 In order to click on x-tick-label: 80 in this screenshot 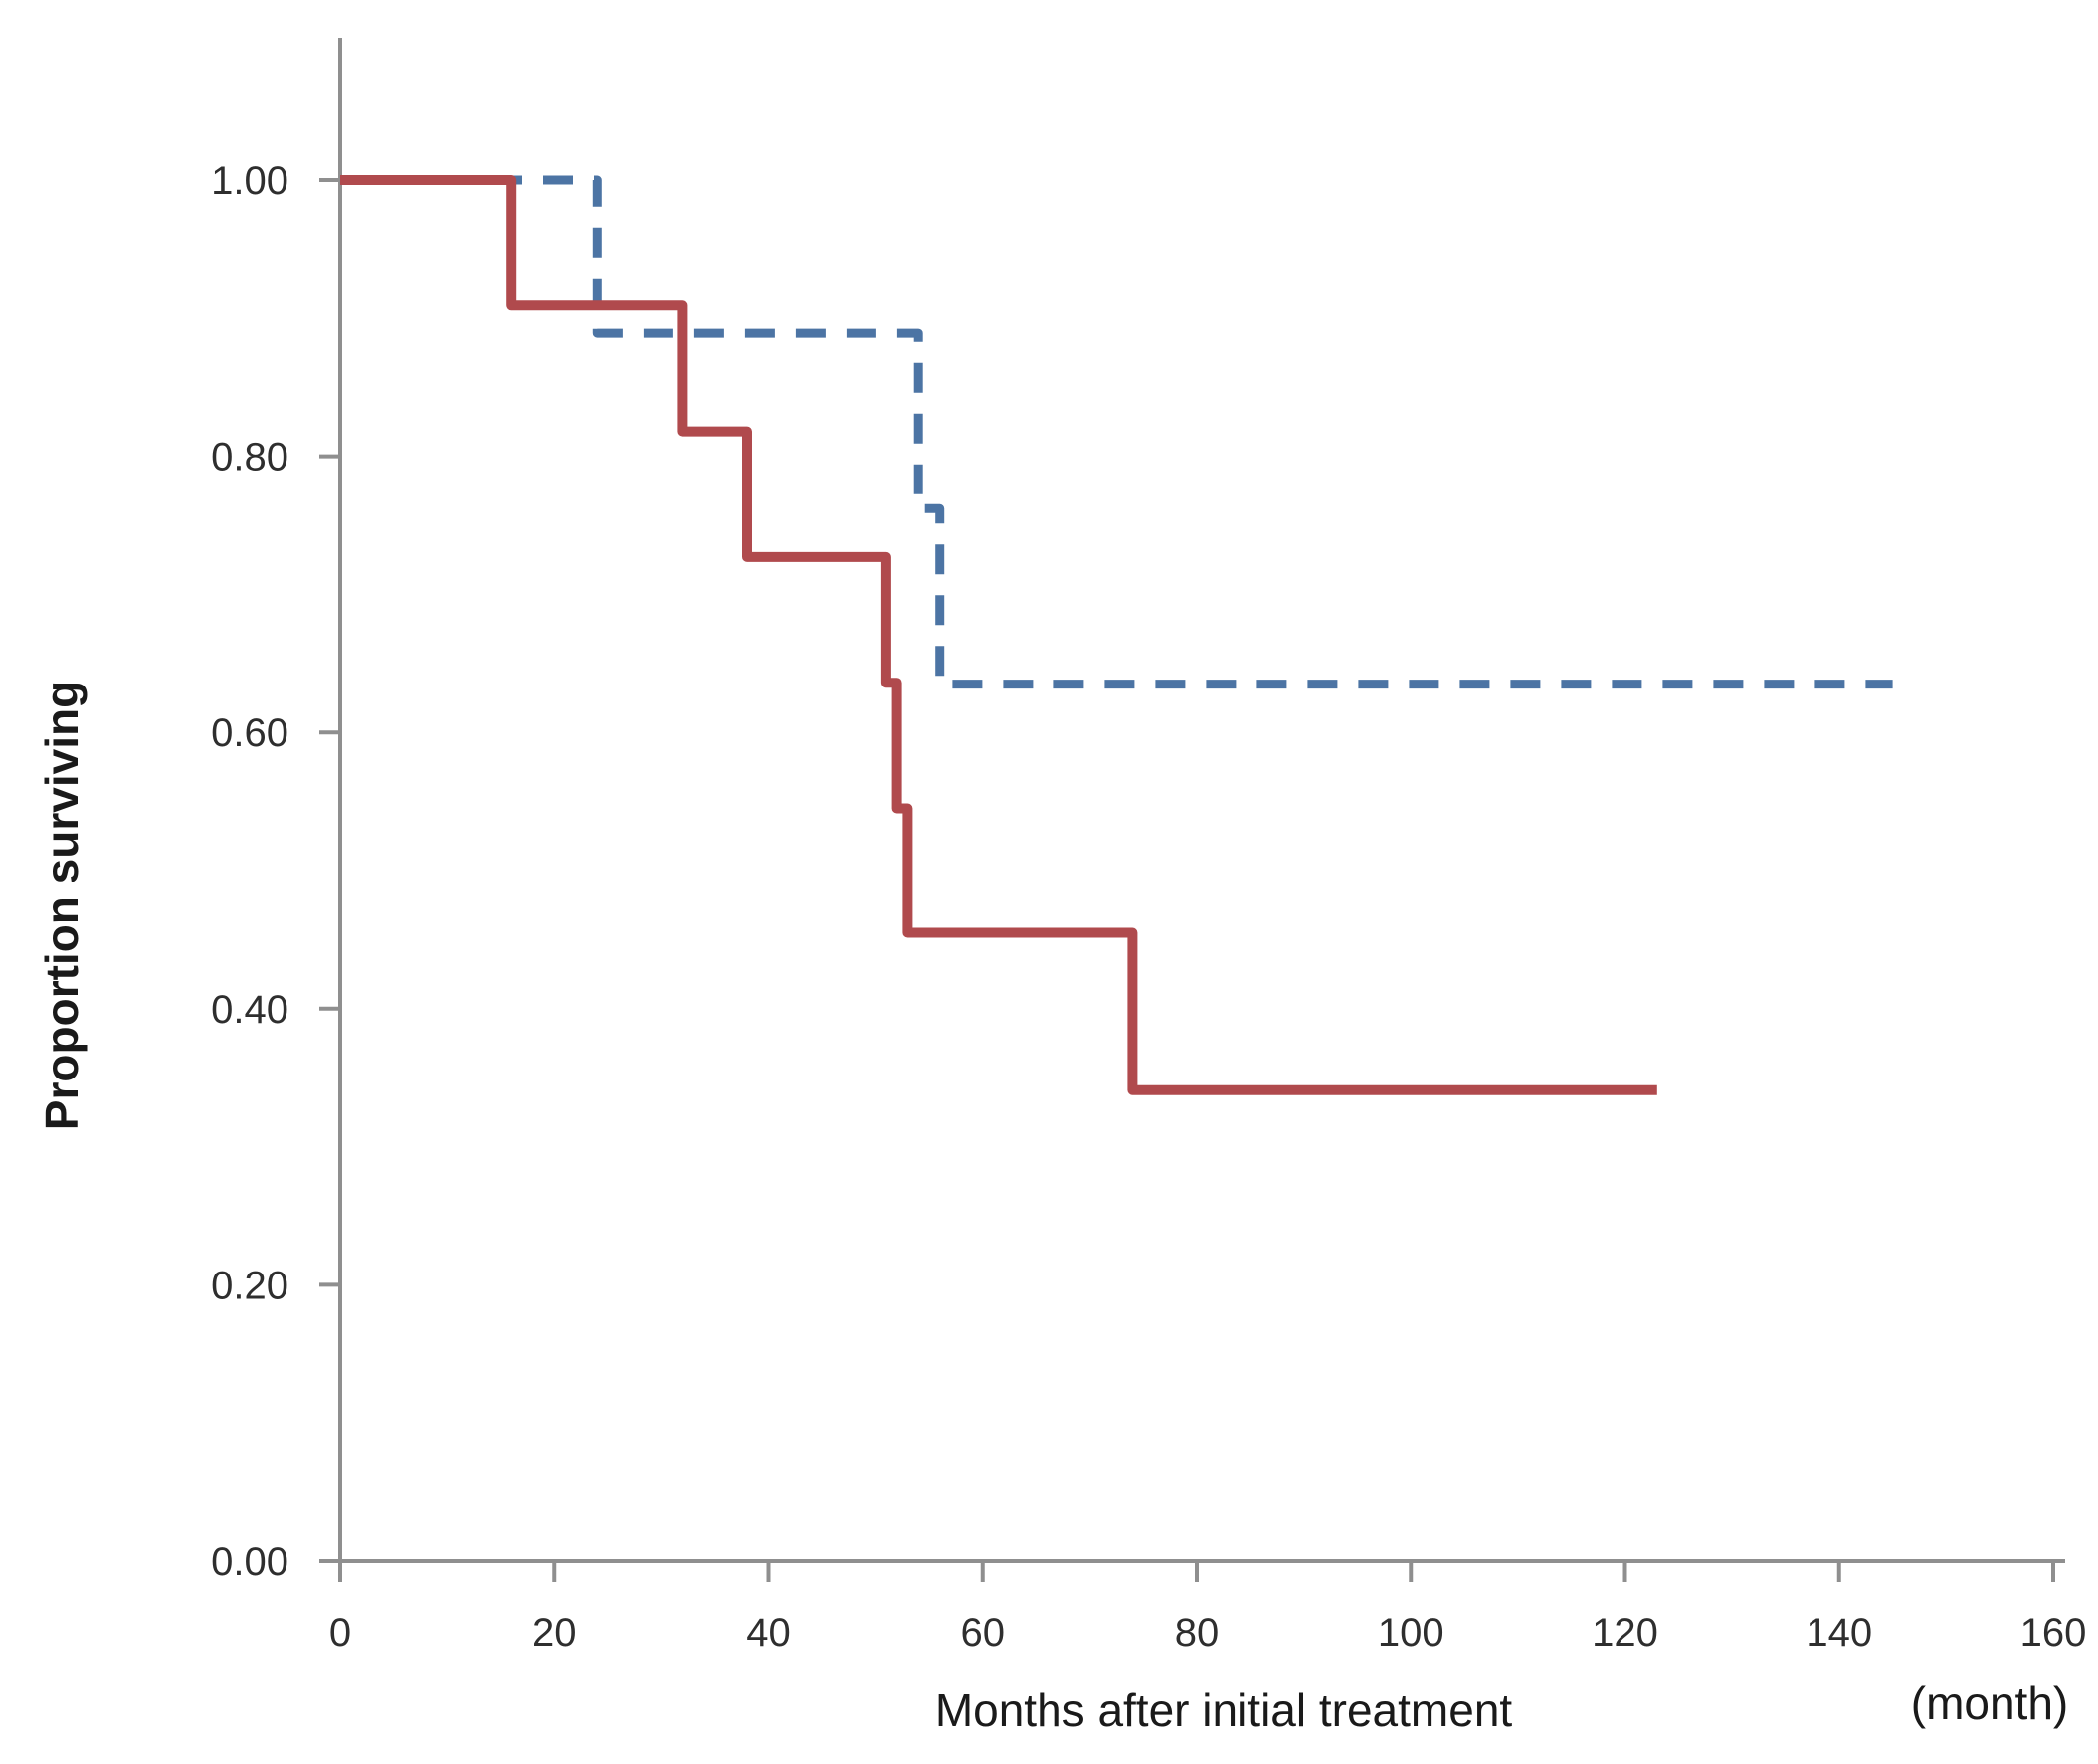, I will do `click(1197, 1633)`.